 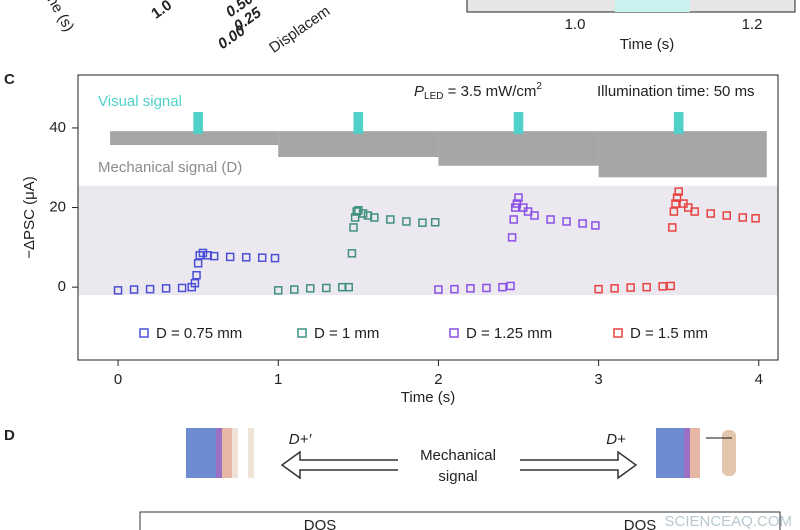 I want to click on x-tick-label: 1, so click(x=278, y=379).